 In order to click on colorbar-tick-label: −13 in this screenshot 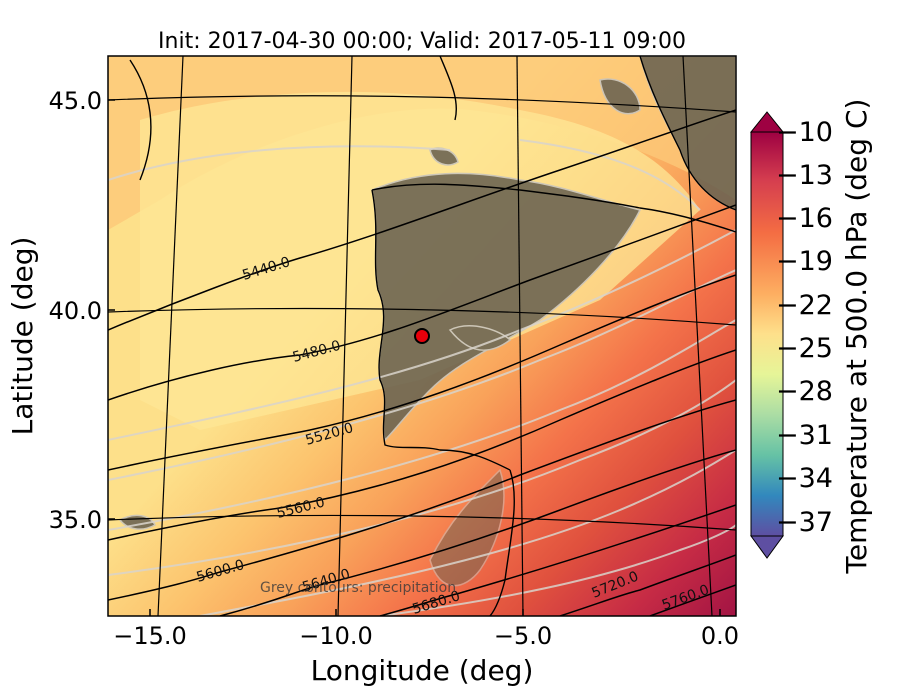, I will do `click(804, 175)`.